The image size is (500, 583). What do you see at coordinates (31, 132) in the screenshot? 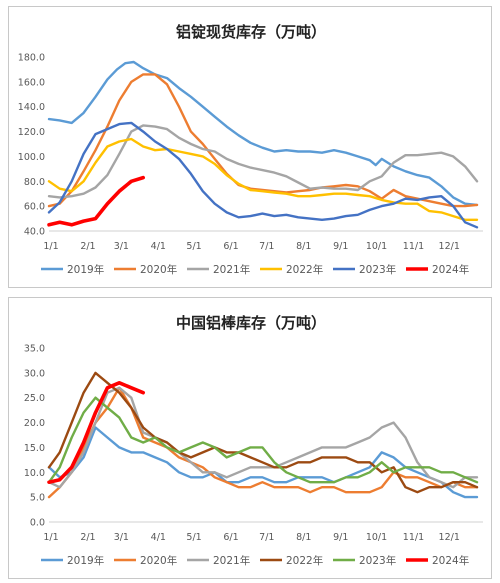
I see `y-tick-label: 120.0` at bounding box center [31, 132].